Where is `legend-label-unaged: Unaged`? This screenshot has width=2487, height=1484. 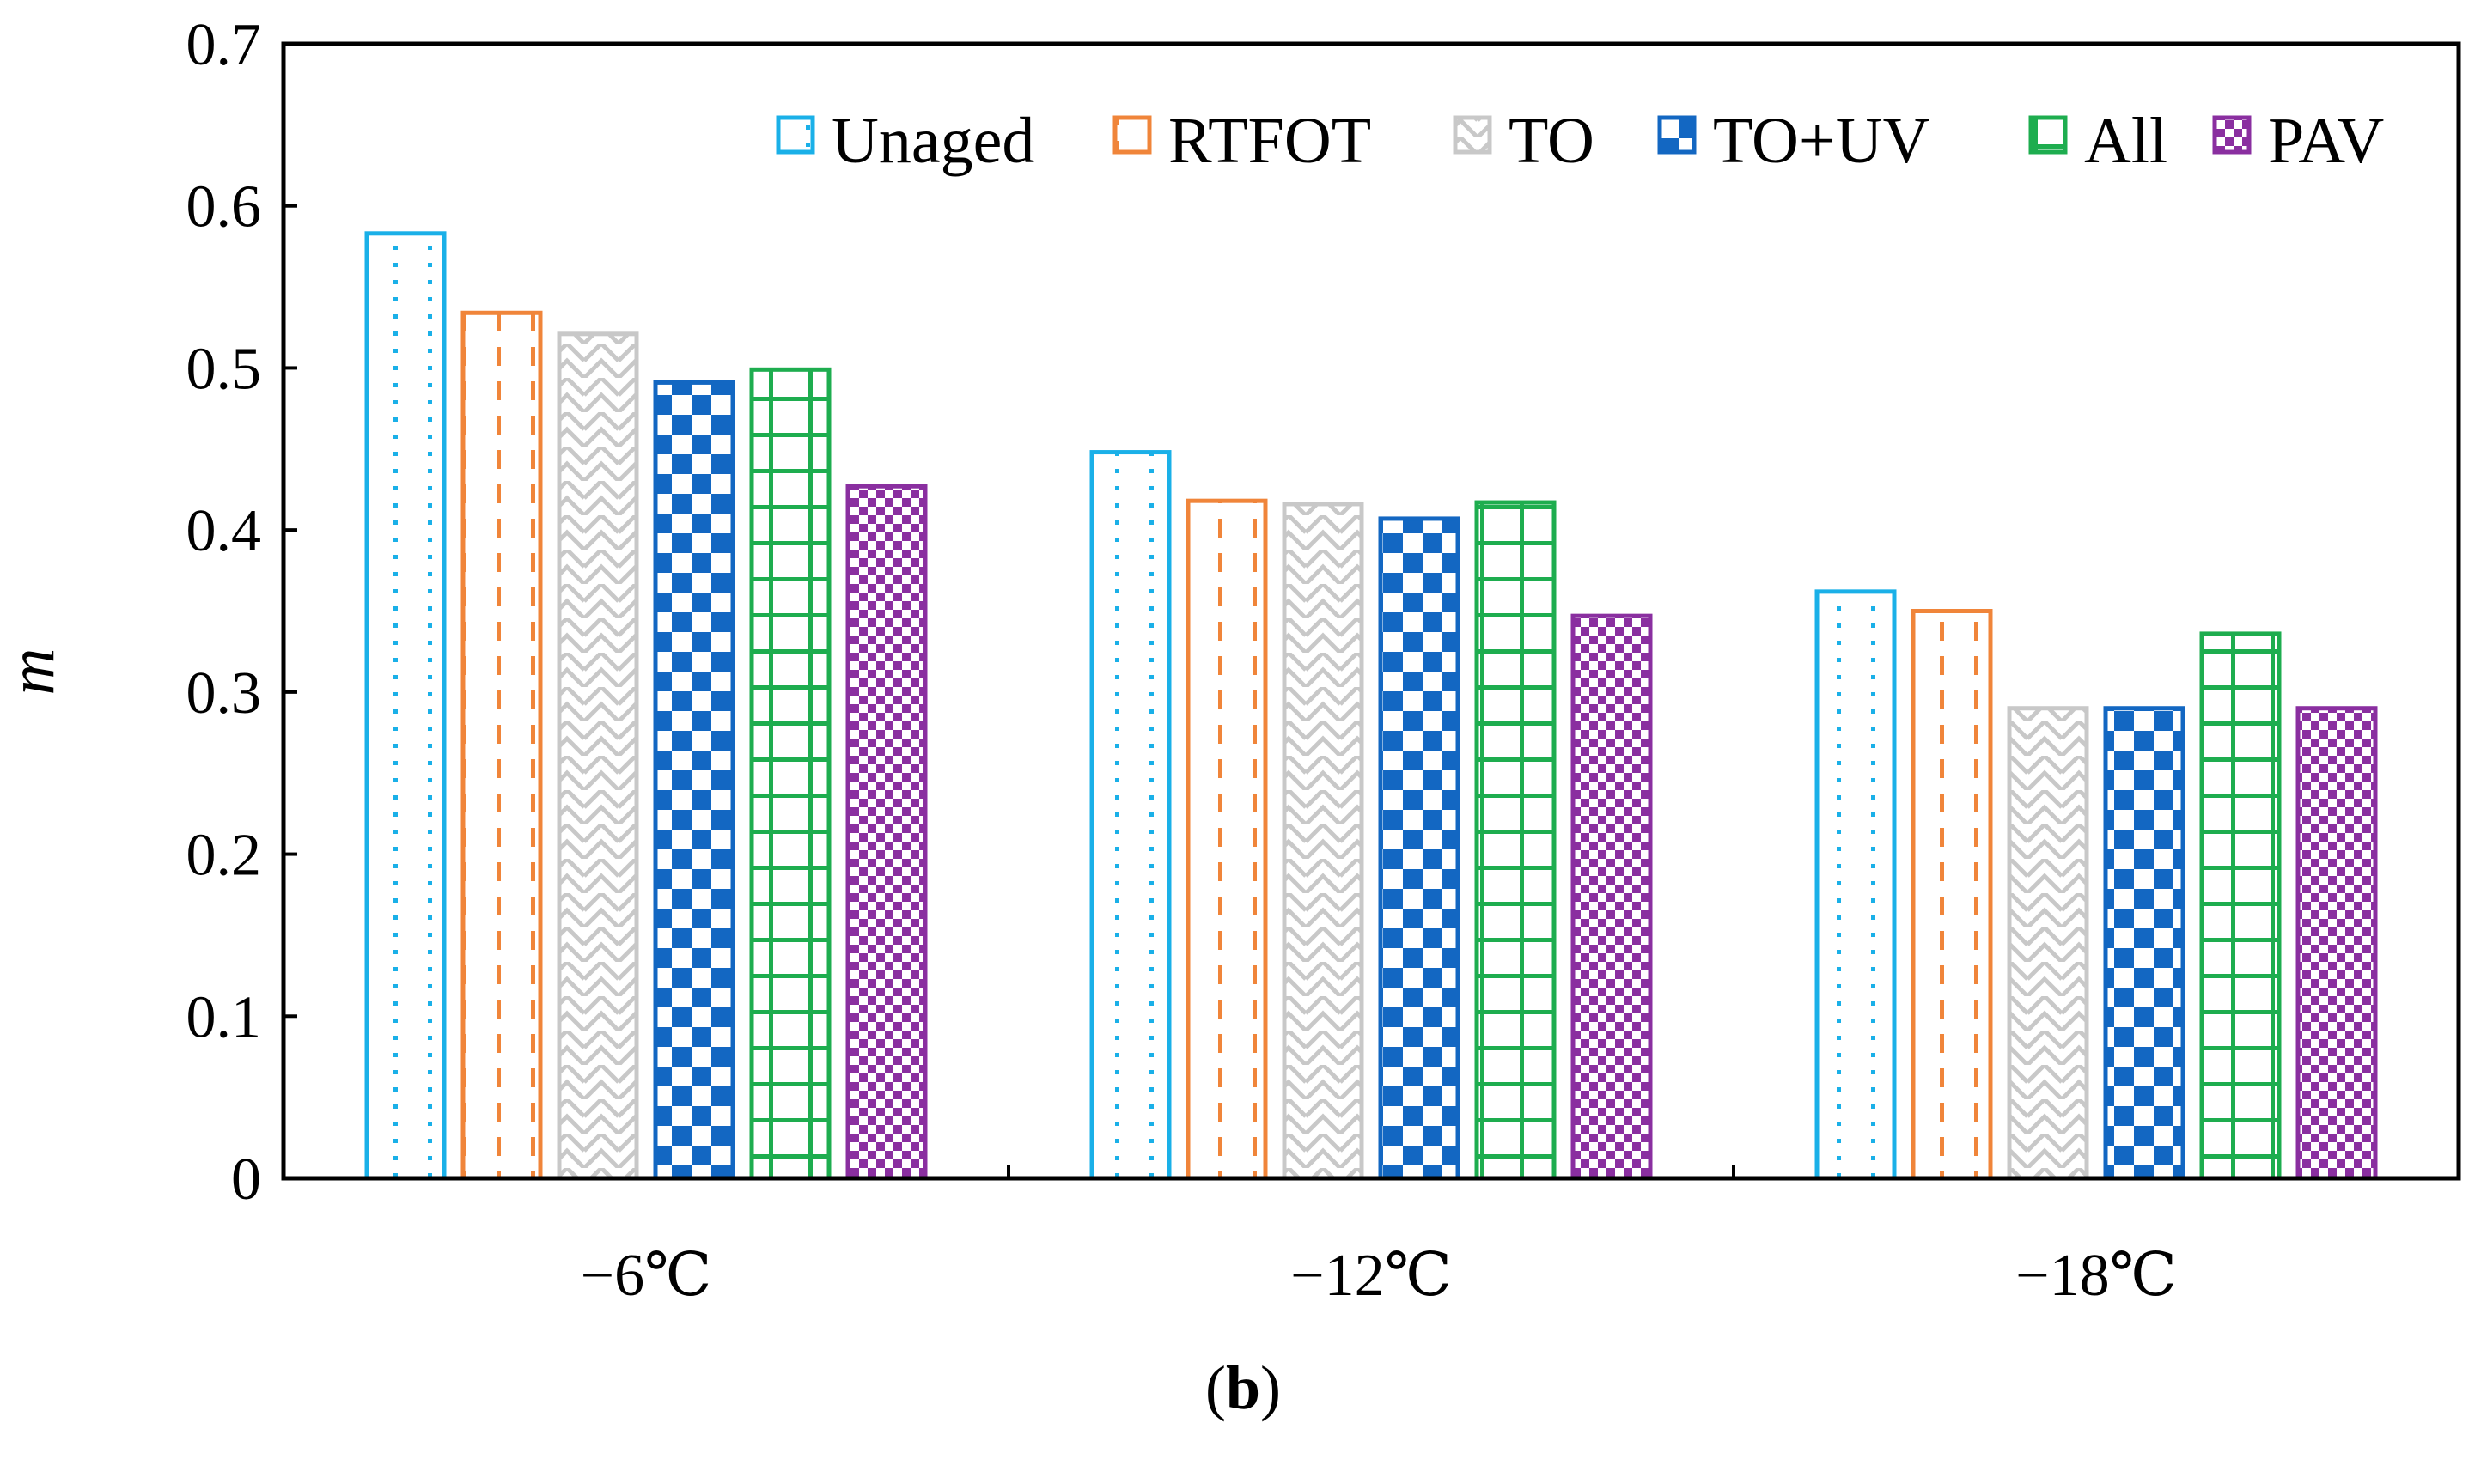 legend-label-unaged: Unaged is located at coordinates (933, 141).